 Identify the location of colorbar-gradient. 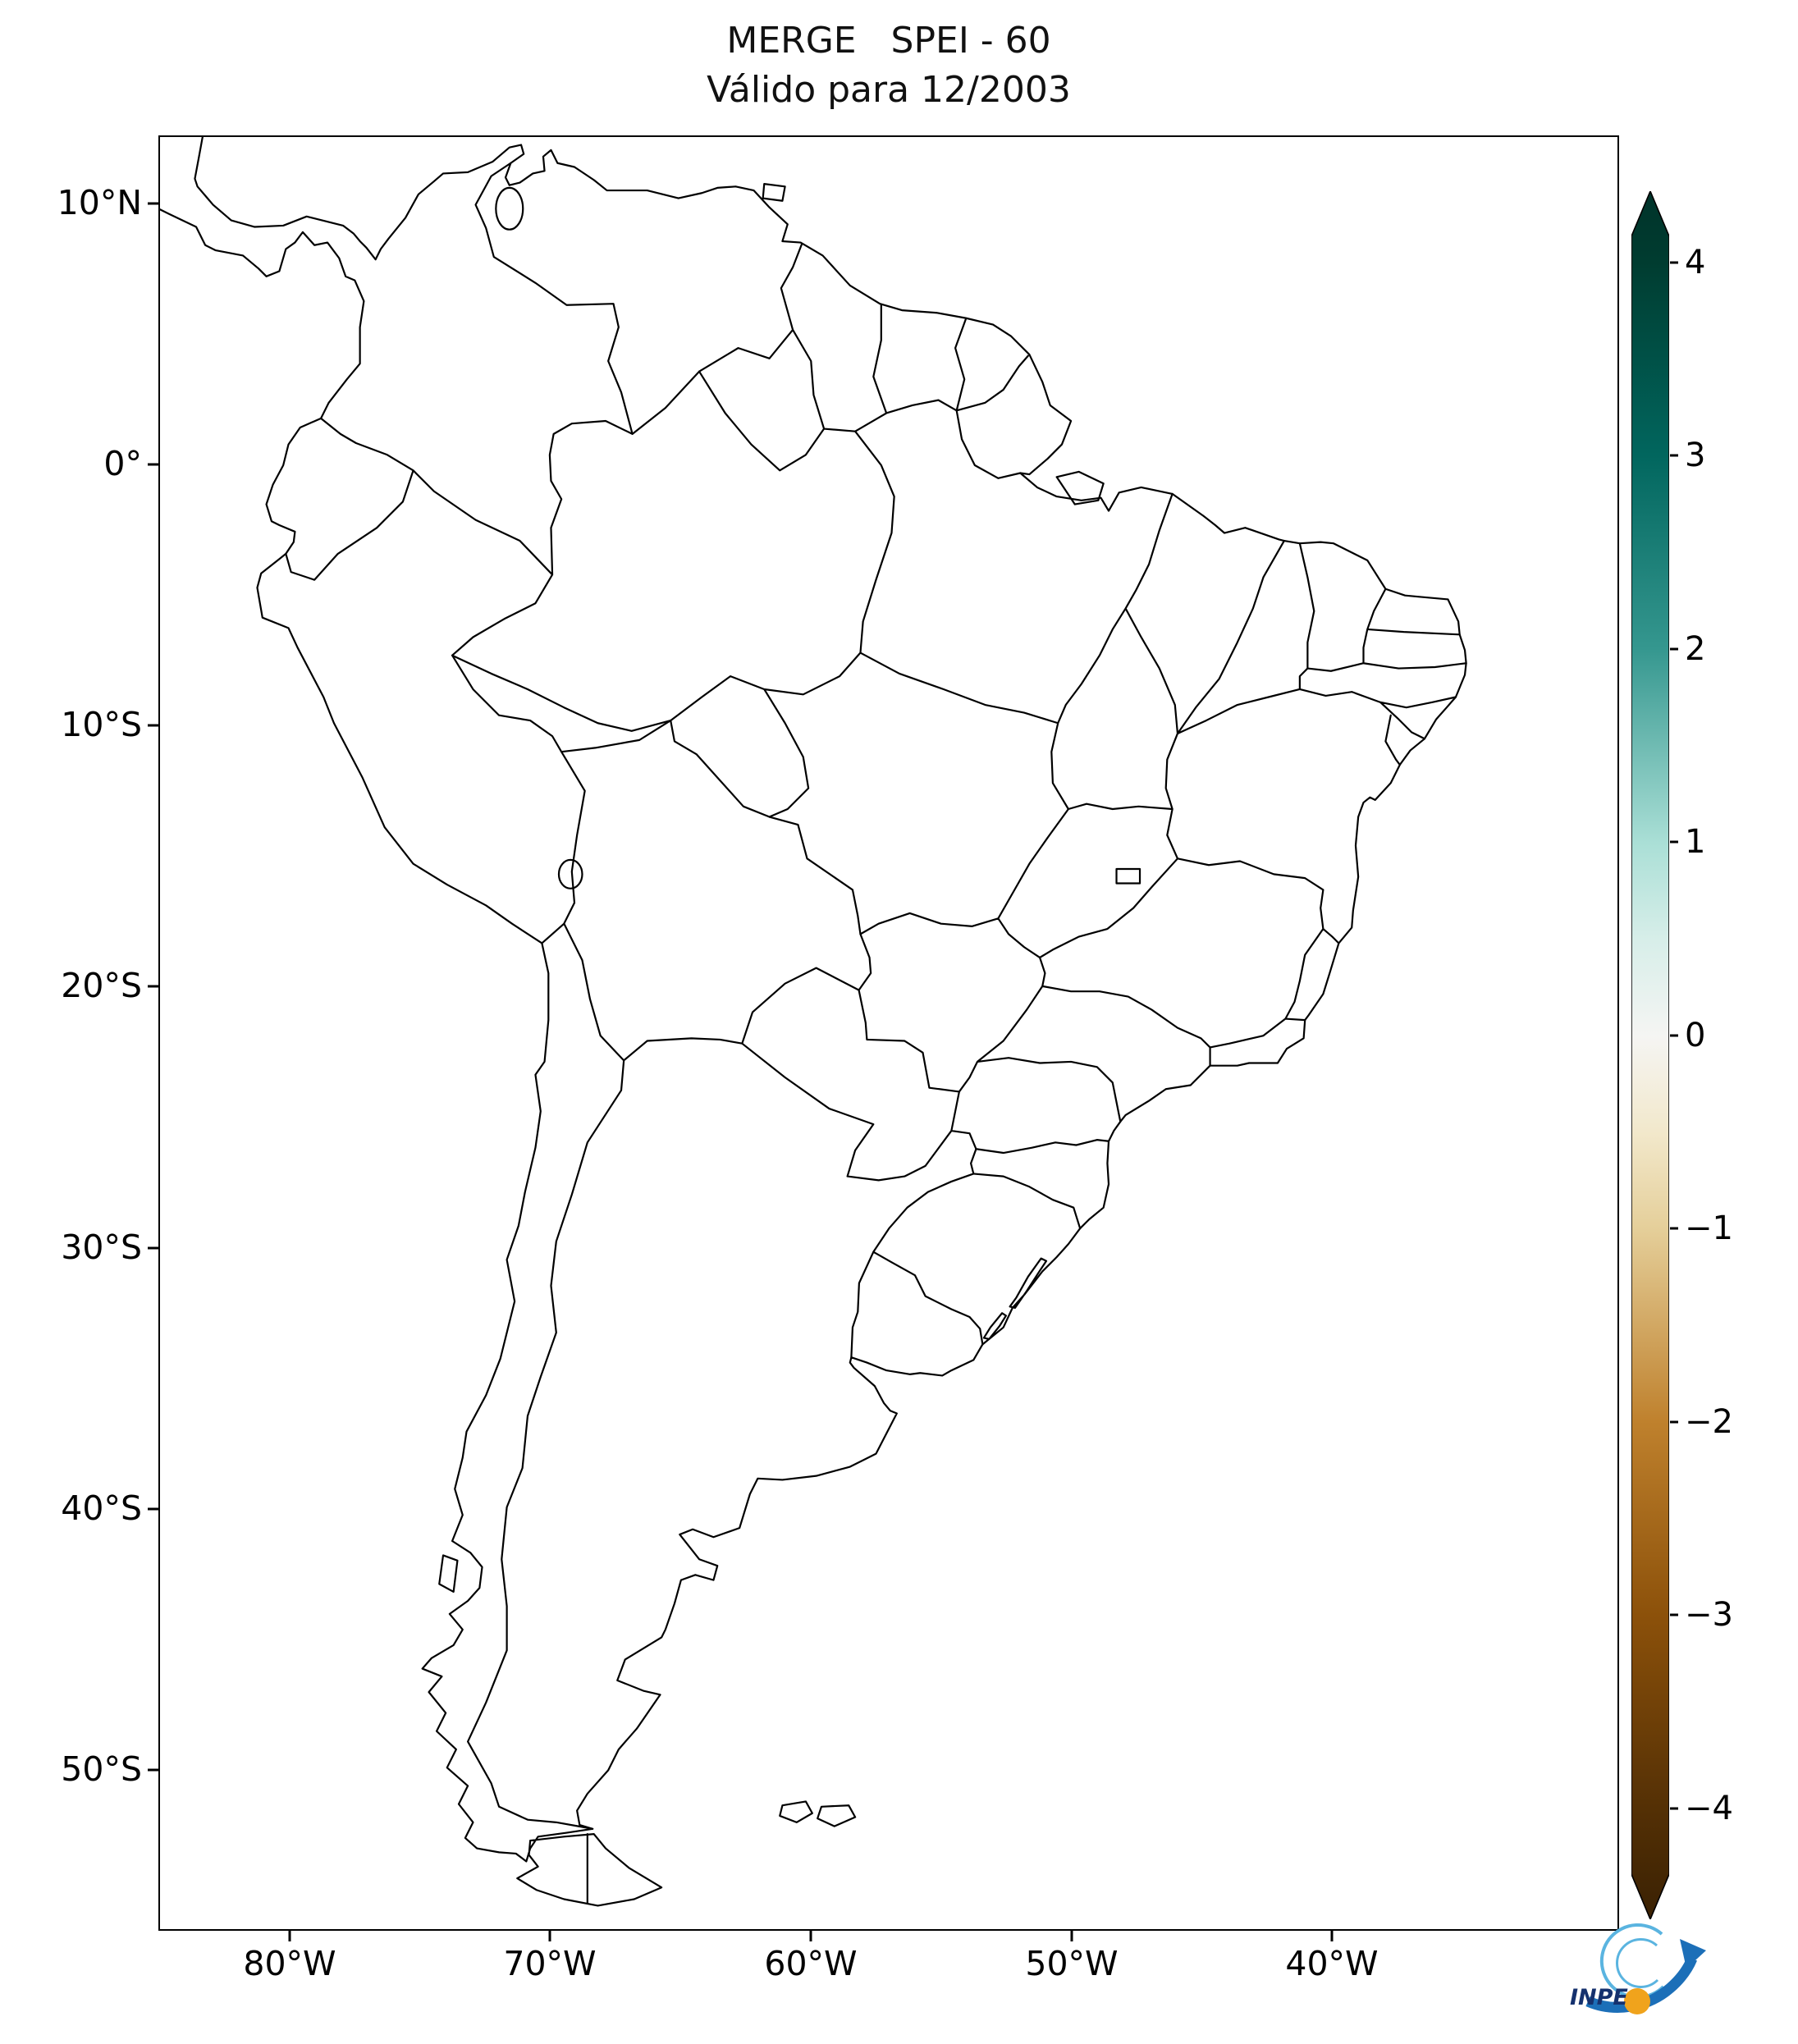
(1650, 1055).